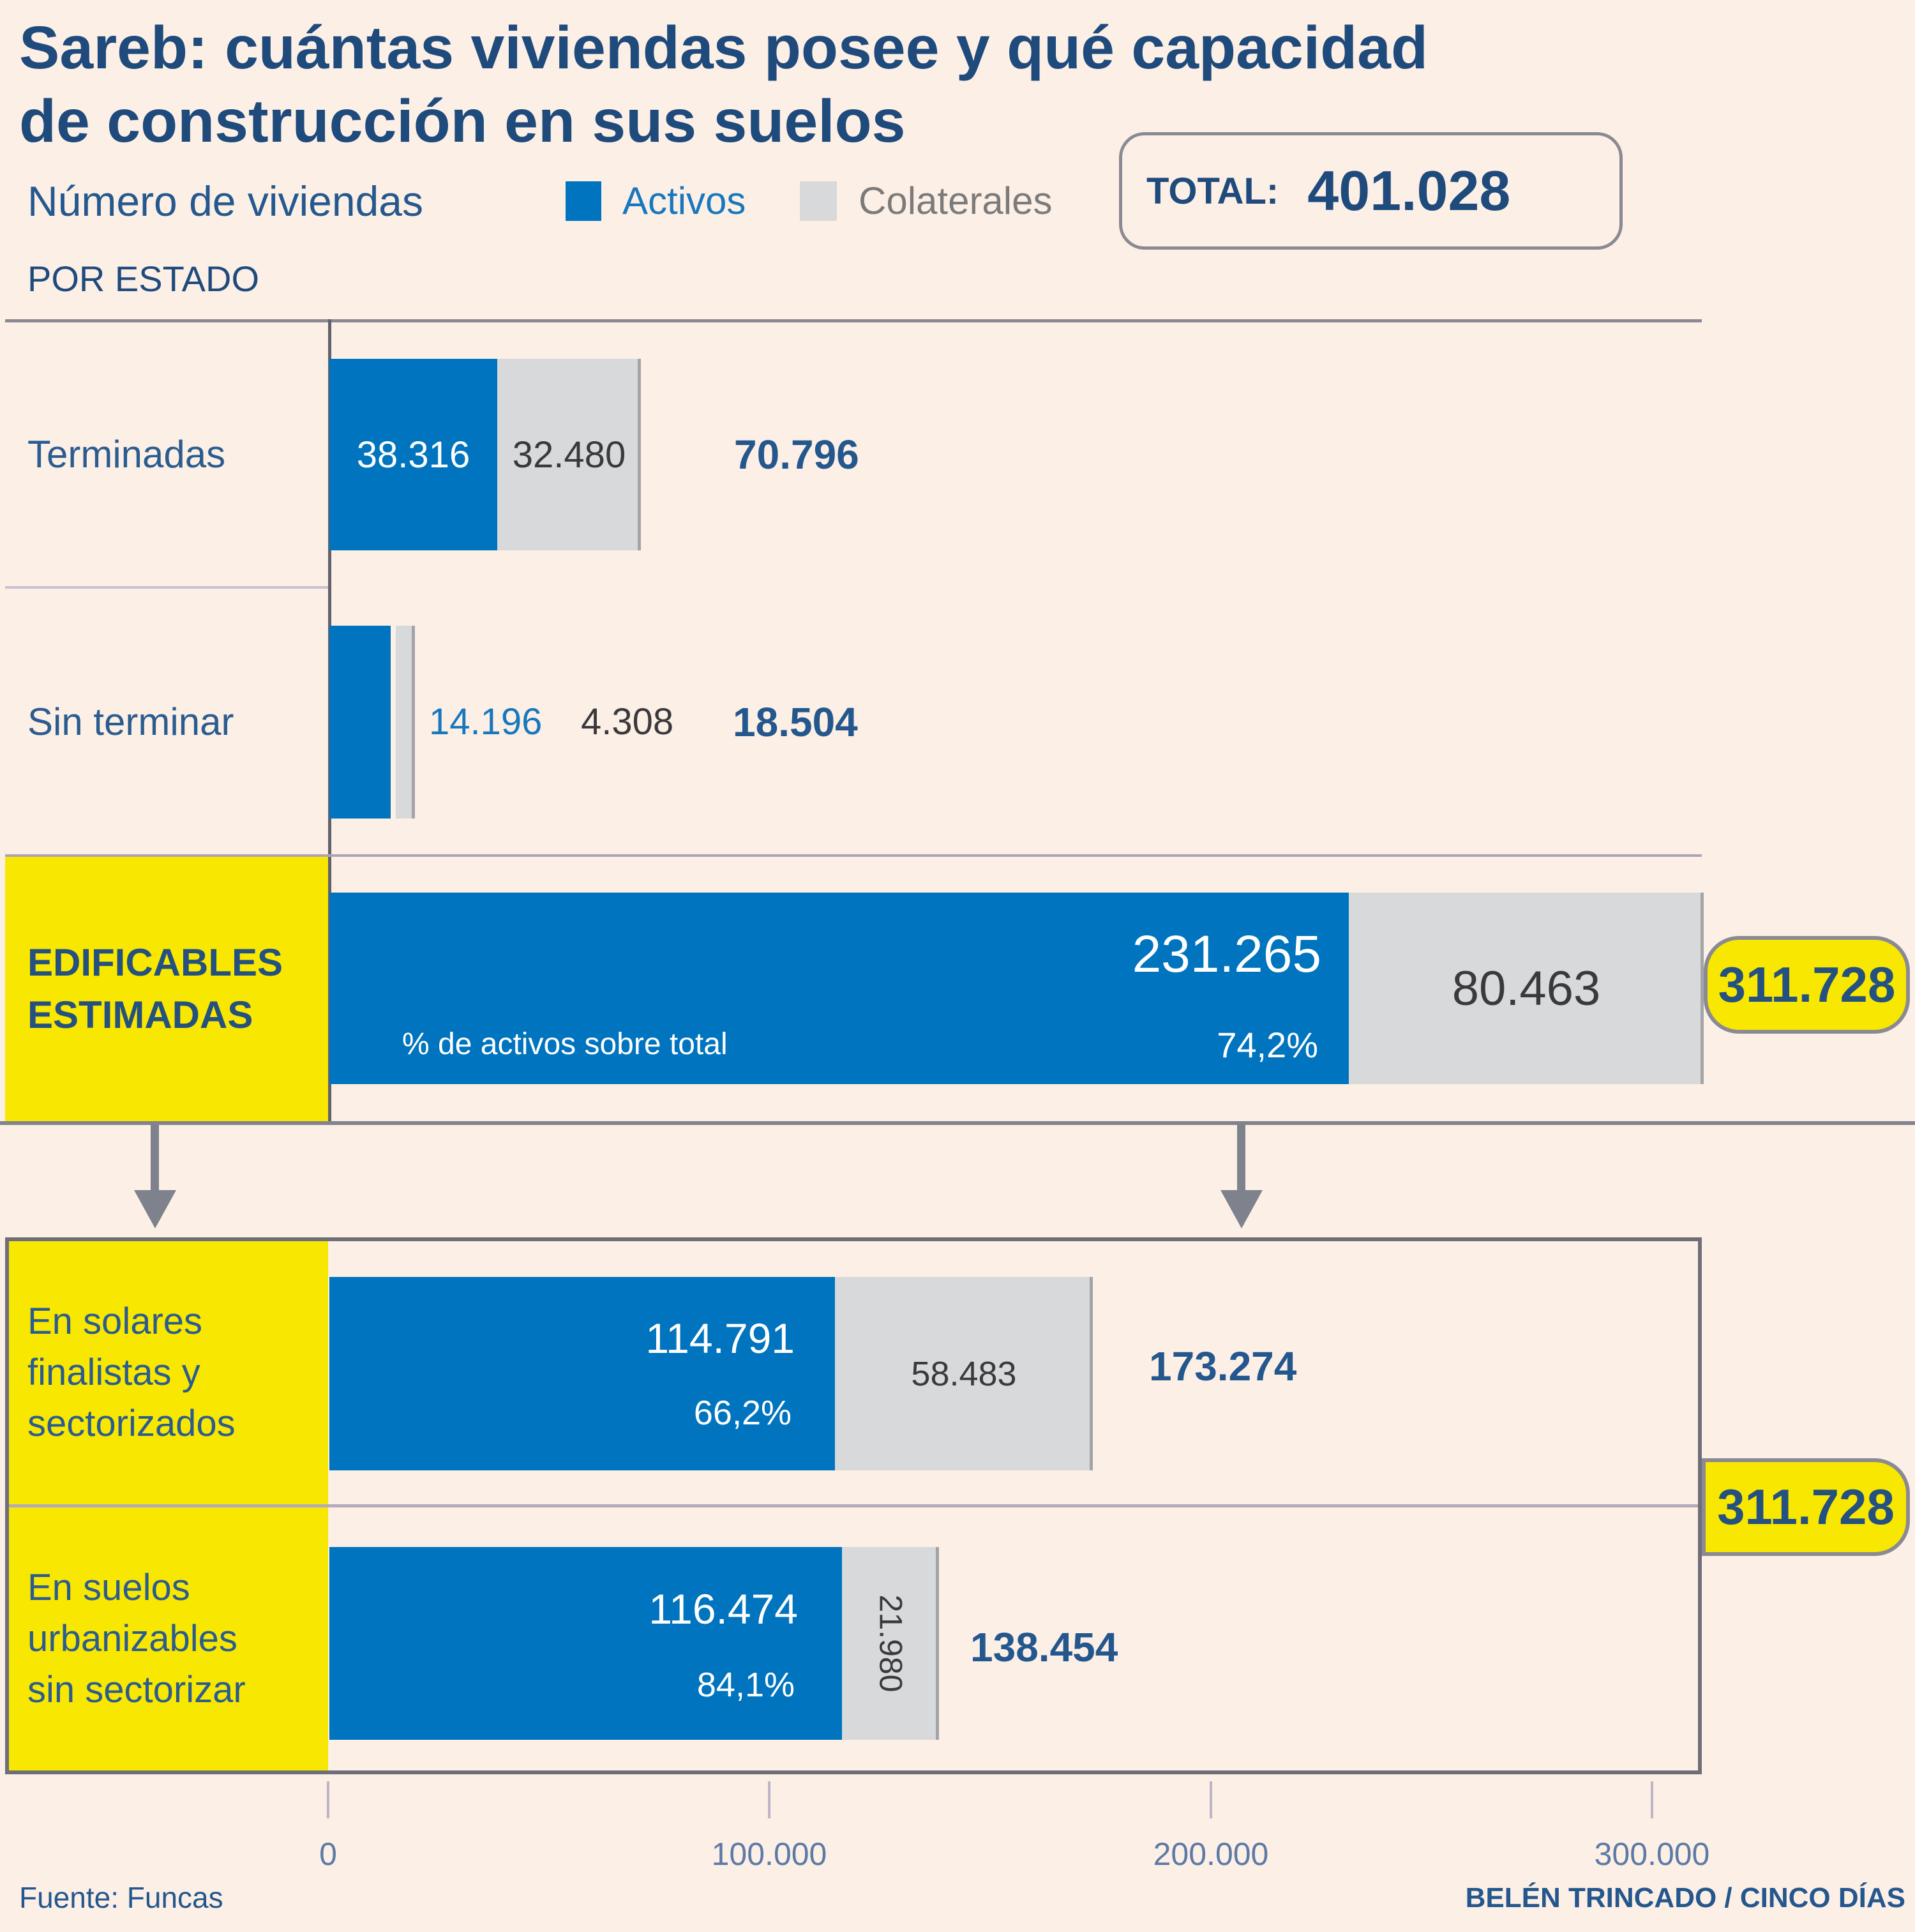 Image resolution: width=1915 pixels, height=1932 pixels. I want to click on value-edificables-pct: 74,2%, so click(1267, 1045).